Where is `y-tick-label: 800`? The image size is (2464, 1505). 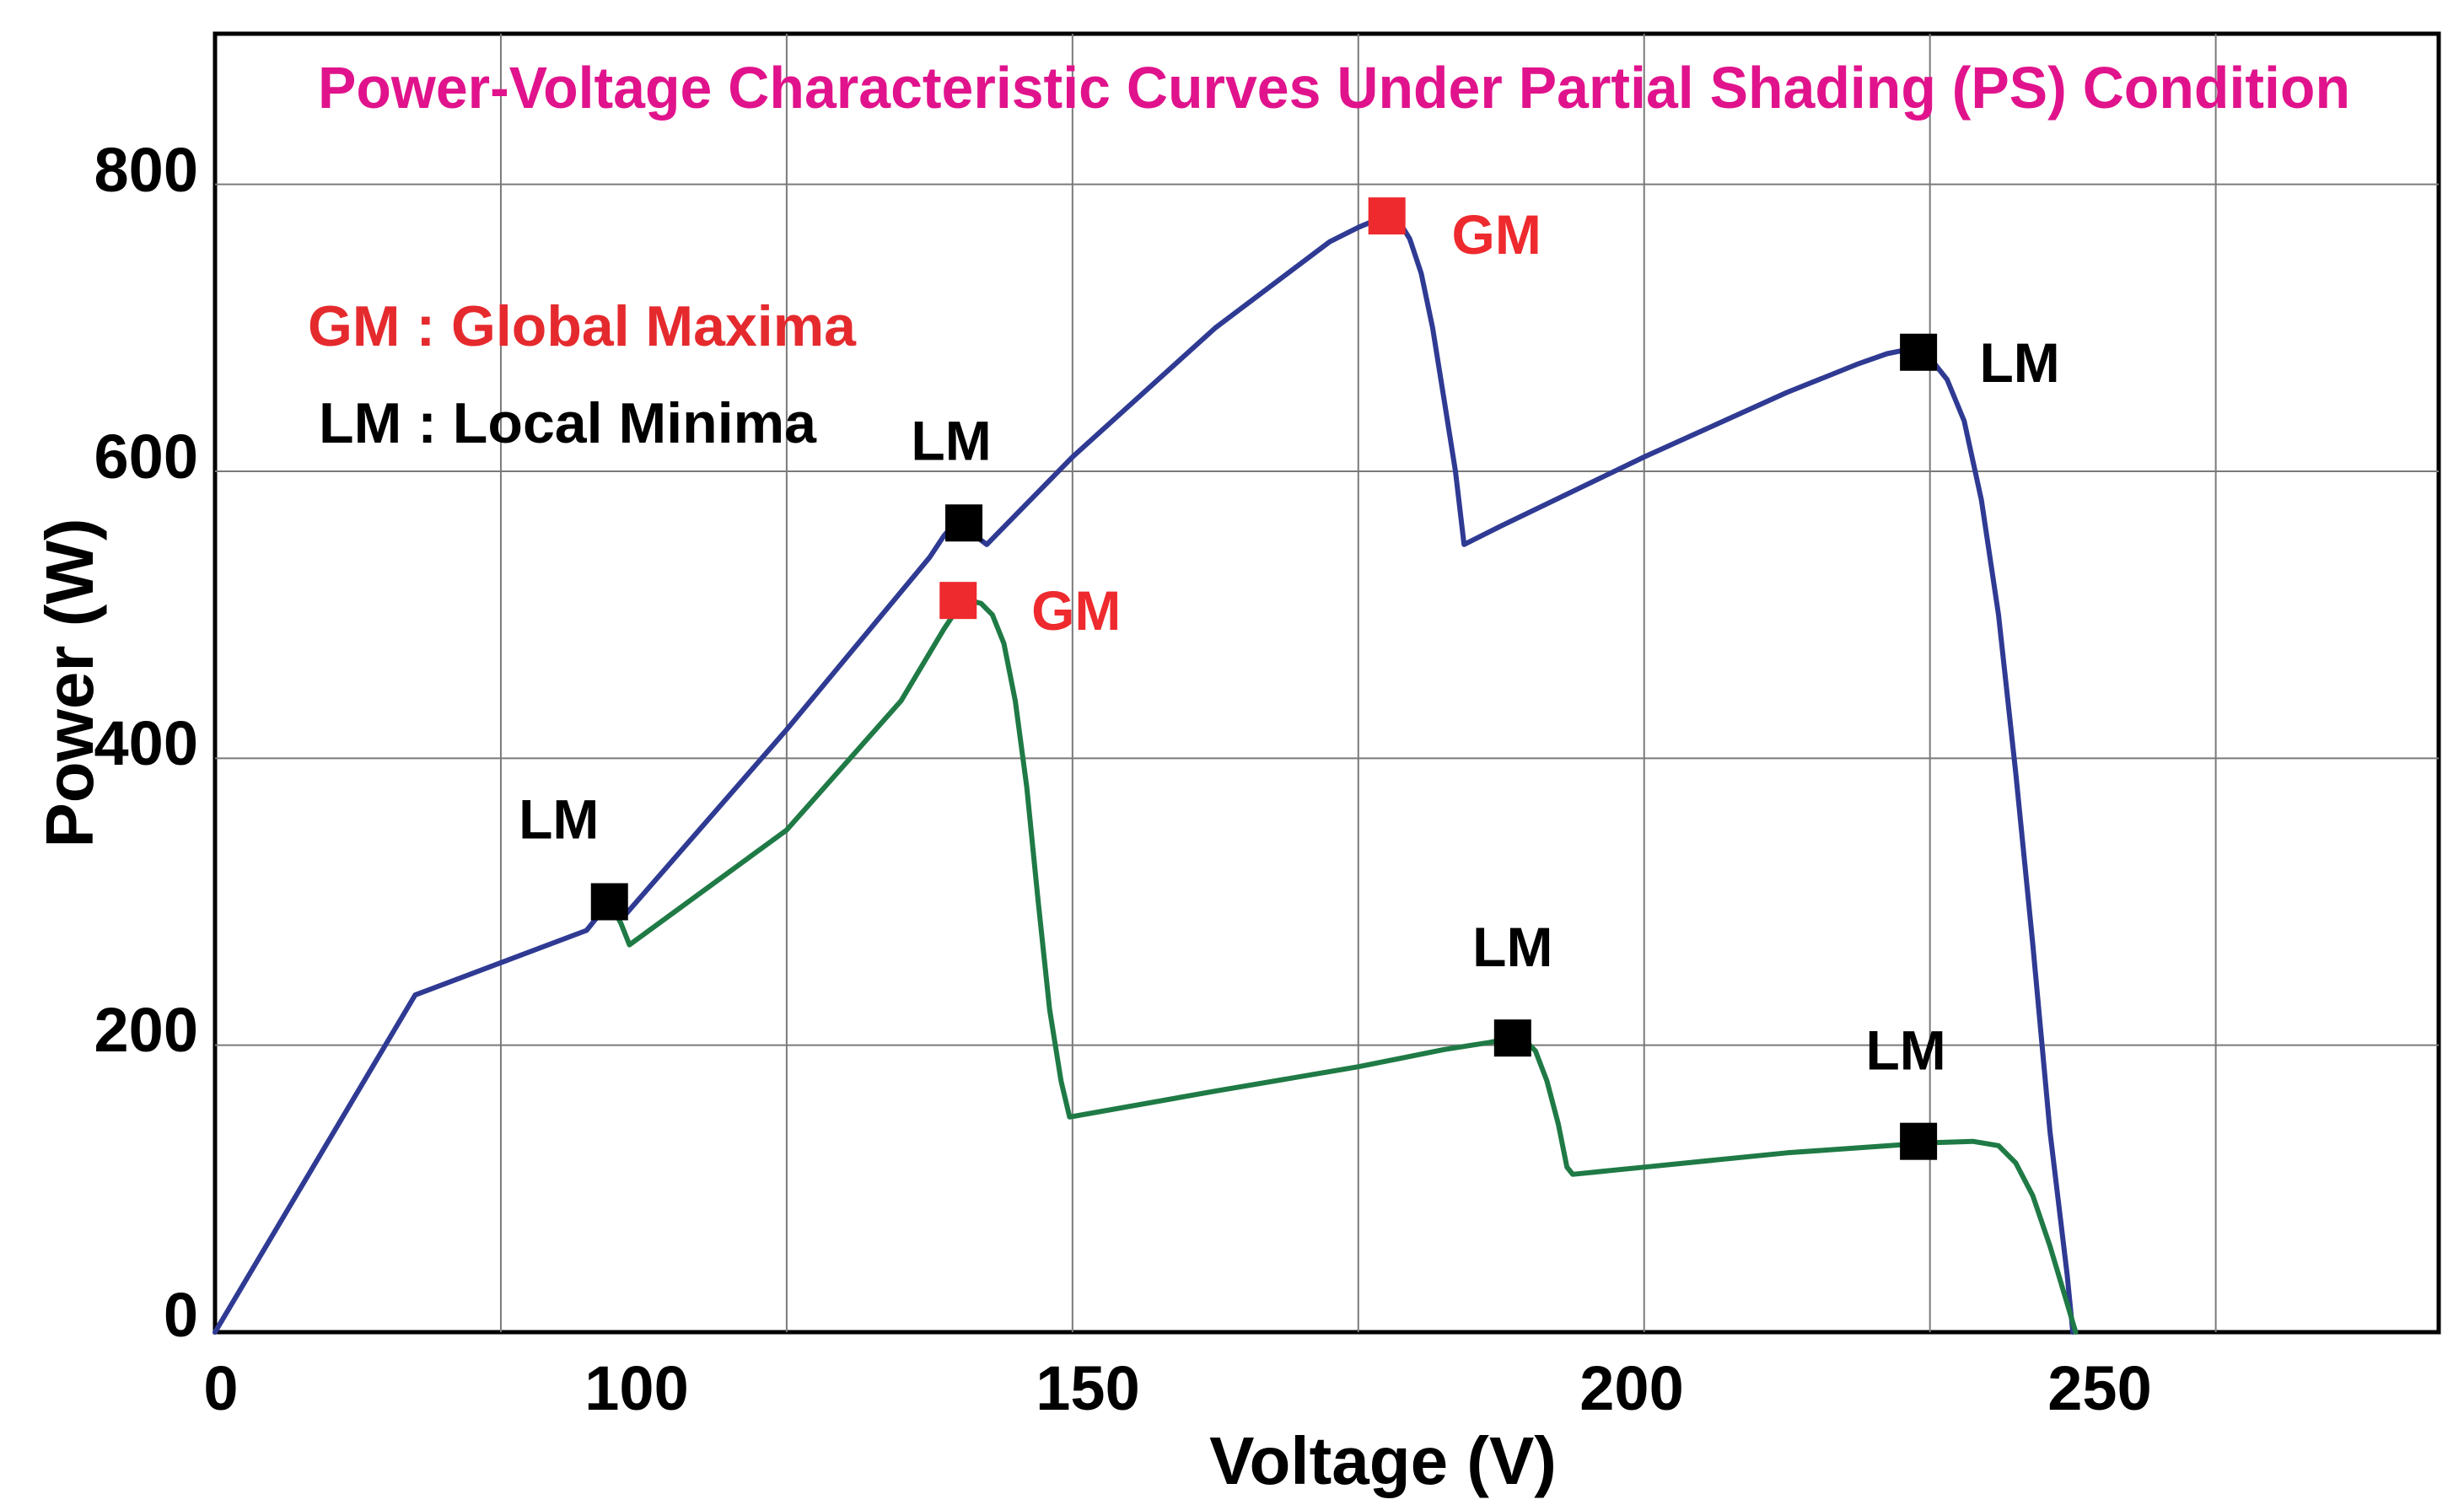 y-tick-label: 800 is located at coordinates (146, 170).